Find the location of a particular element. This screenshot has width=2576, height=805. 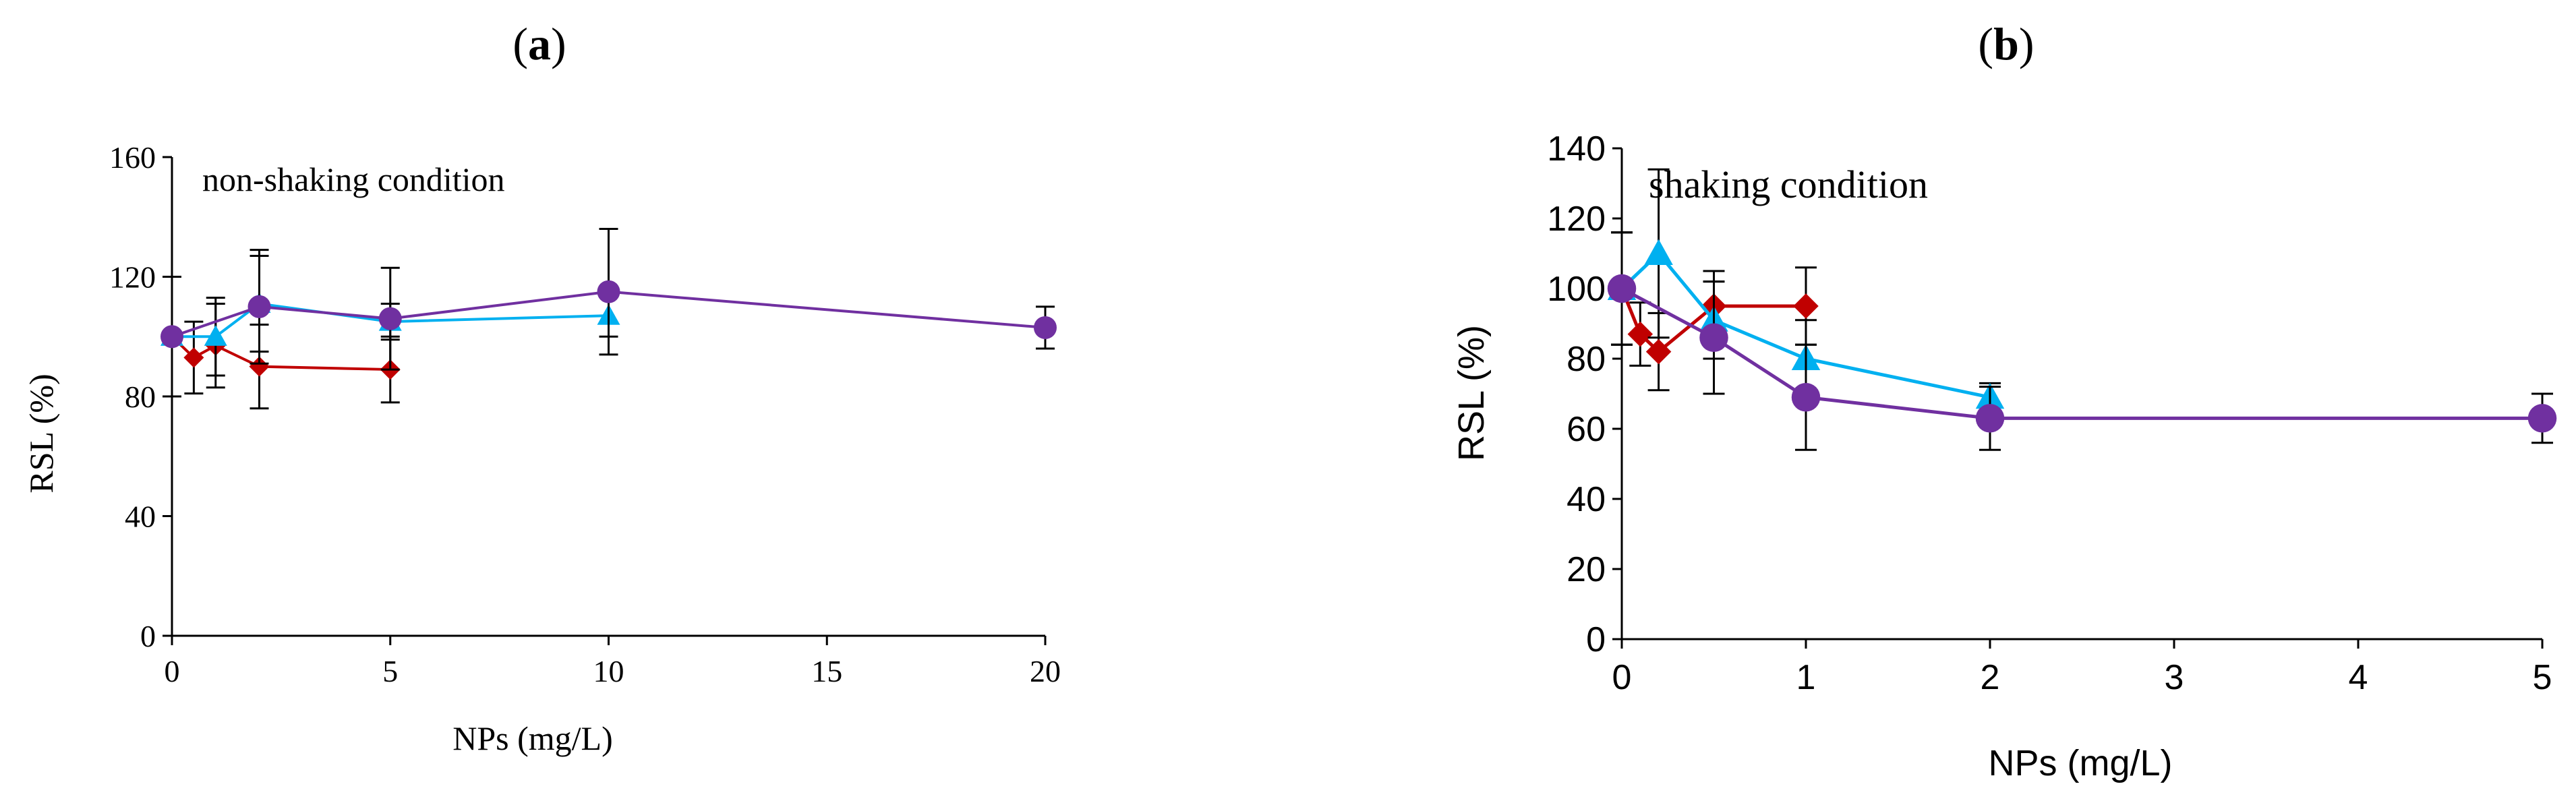

panel-b-x-tick-label: 4 is located at coordinates (2358, 678).